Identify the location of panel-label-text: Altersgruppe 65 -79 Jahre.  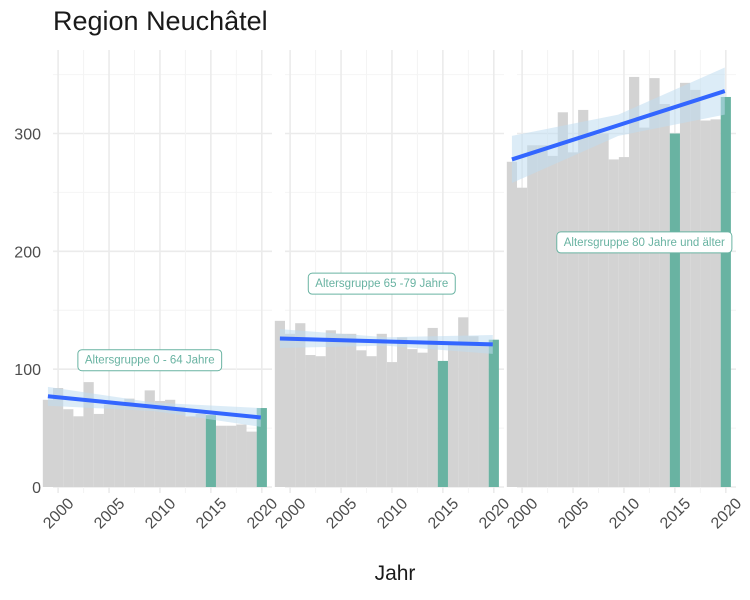
(381, 284).